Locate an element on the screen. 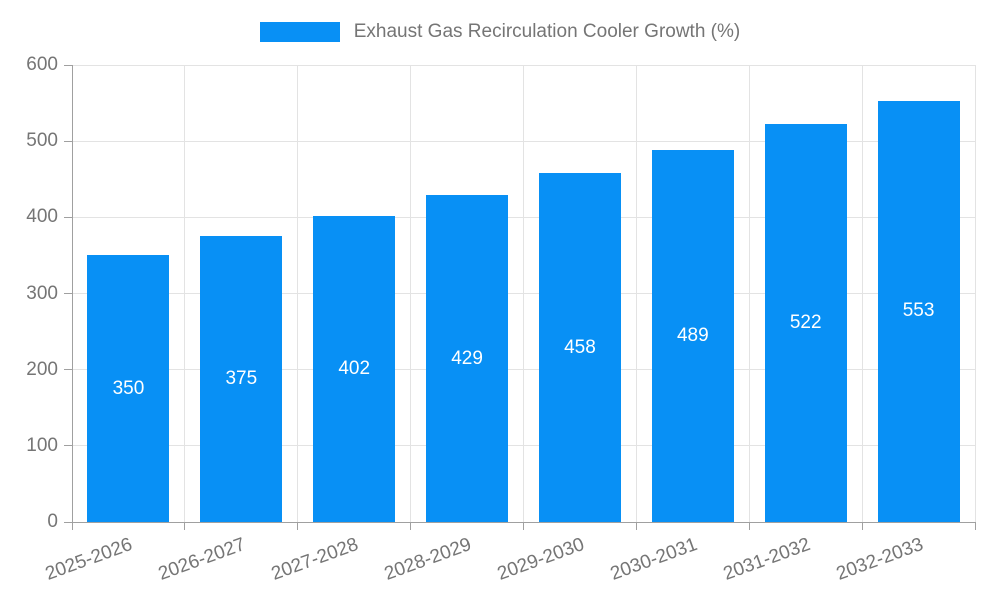 The height and width of the screenshot is (600, 1000). bar-value-label: 375 is located at coordinates (241, 379).